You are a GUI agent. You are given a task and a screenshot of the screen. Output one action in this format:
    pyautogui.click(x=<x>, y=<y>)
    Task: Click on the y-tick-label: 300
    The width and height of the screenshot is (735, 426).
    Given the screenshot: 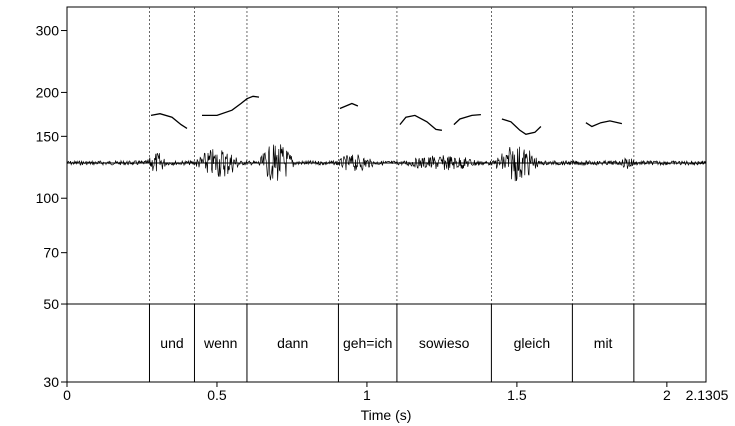 What is the action you would take?
    pyautogui.click(x=48, y=31)
    